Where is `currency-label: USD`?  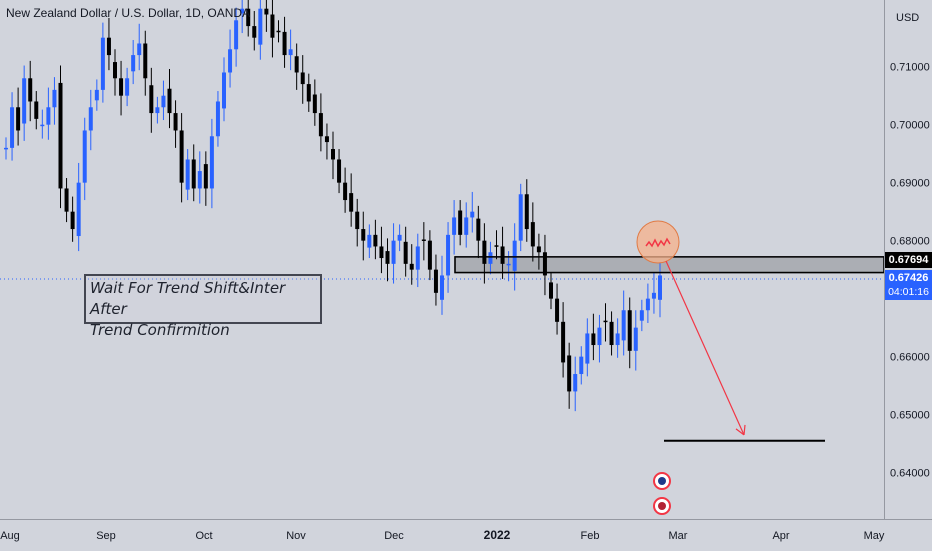
currency-label: USD is located at coordinates (908, 18).